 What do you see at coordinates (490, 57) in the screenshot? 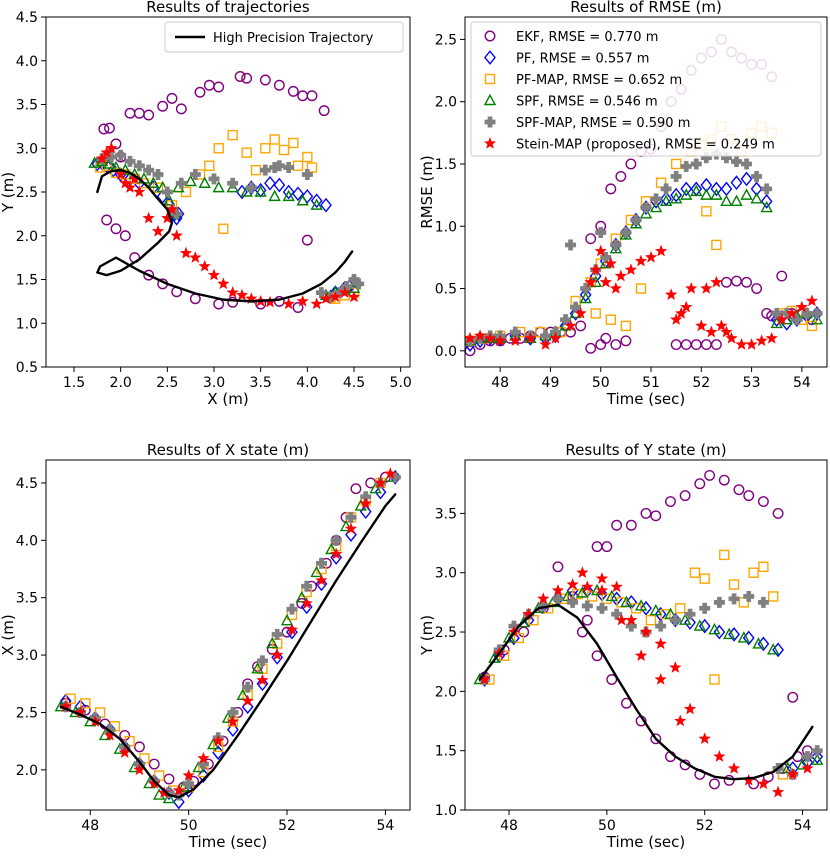
I see `legend-marker-pf` at bounding box center [490, 57].